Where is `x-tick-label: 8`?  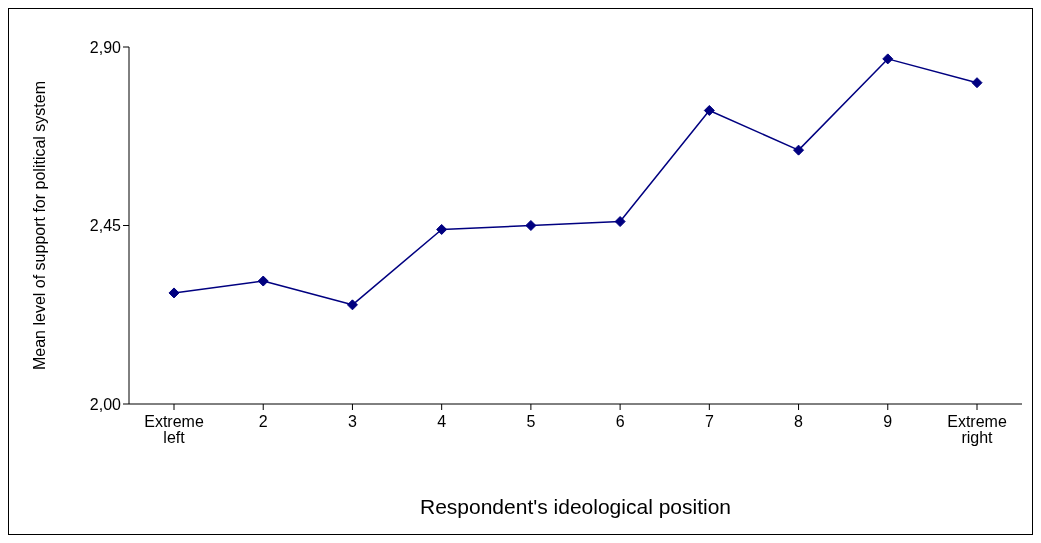 x-tick-label: 8 is located at coordinates (799, 422).